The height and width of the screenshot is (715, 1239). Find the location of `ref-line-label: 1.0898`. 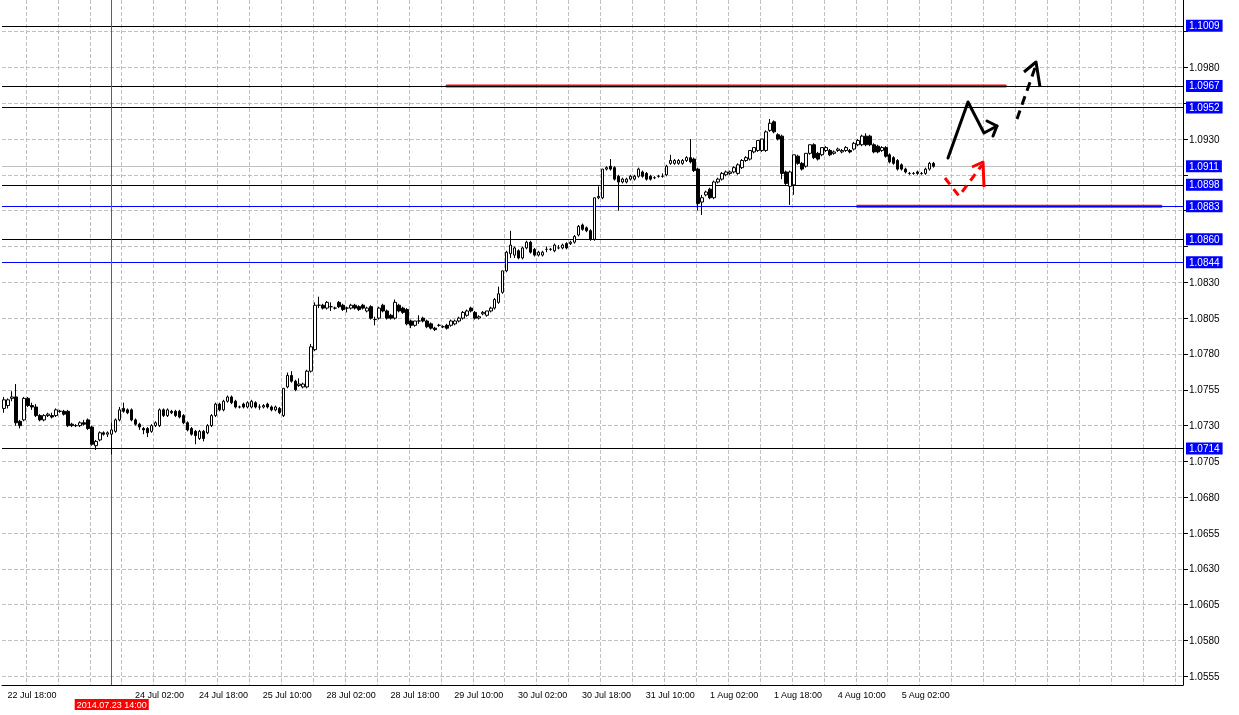

ref-line-label: 1.0898 is located at coordinates (1205, 185).